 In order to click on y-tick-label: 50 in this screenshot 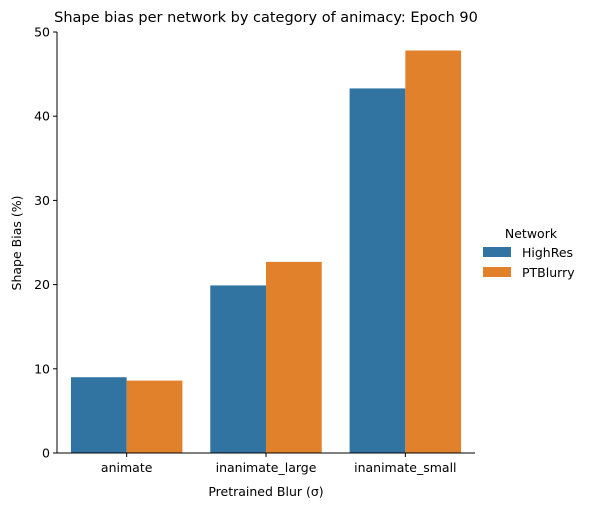, I will do `click(42, 32)`.